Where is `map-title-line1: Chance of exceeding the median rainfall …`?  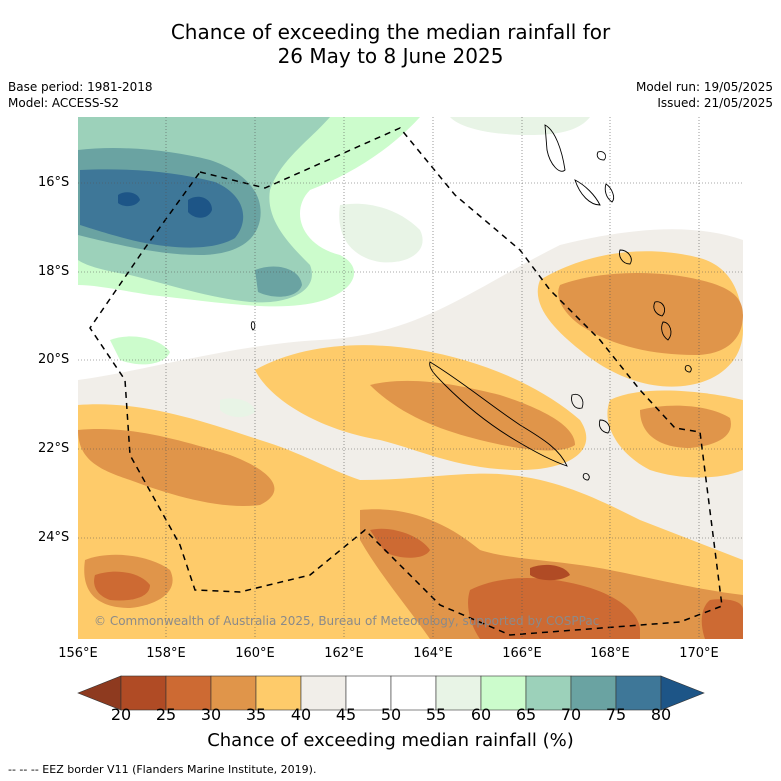
map-title-line1: Chance of exceeding the median rainfall … is located at coordinates (390, 32).